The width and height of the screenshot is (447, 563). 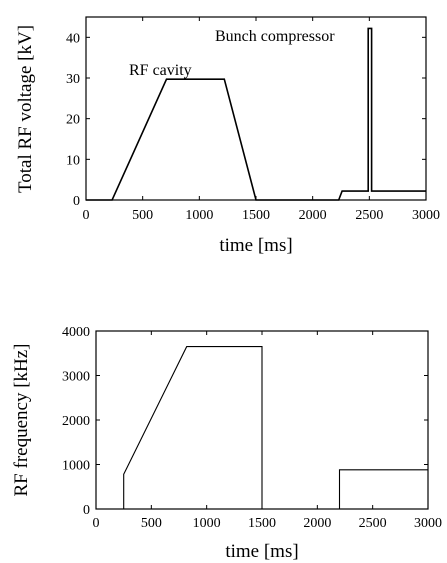 I want to click on y-tick-label: 30, so click(x=73, y=79).